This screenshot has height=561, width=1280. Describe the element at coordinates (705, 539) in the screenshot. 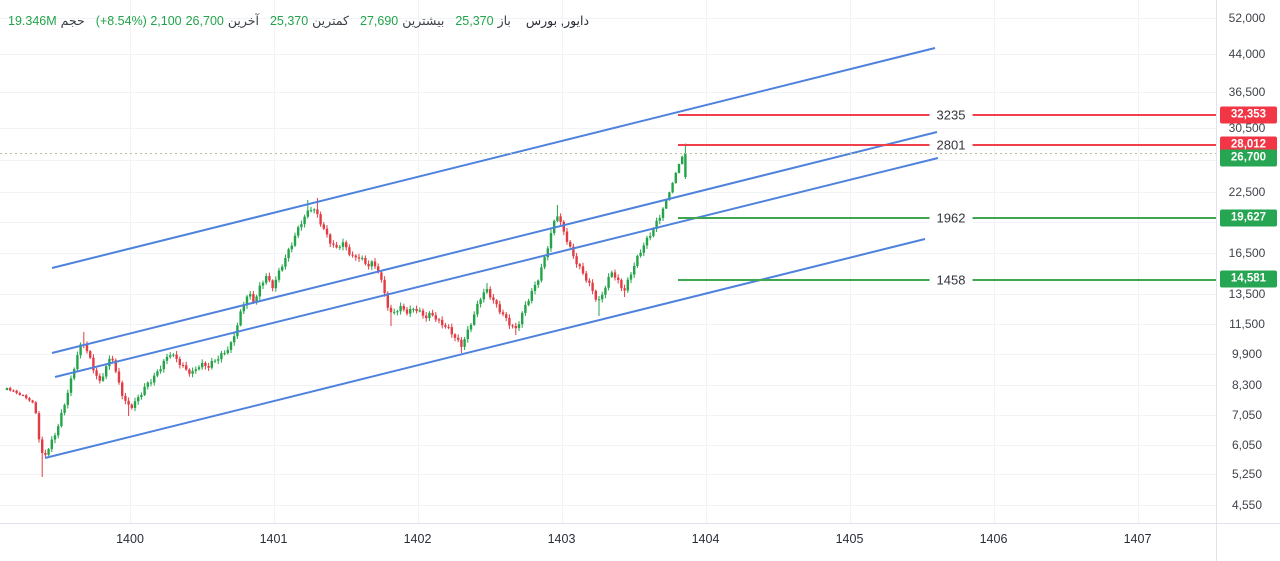

I see `x-axis-year-label: 1404` at that location.